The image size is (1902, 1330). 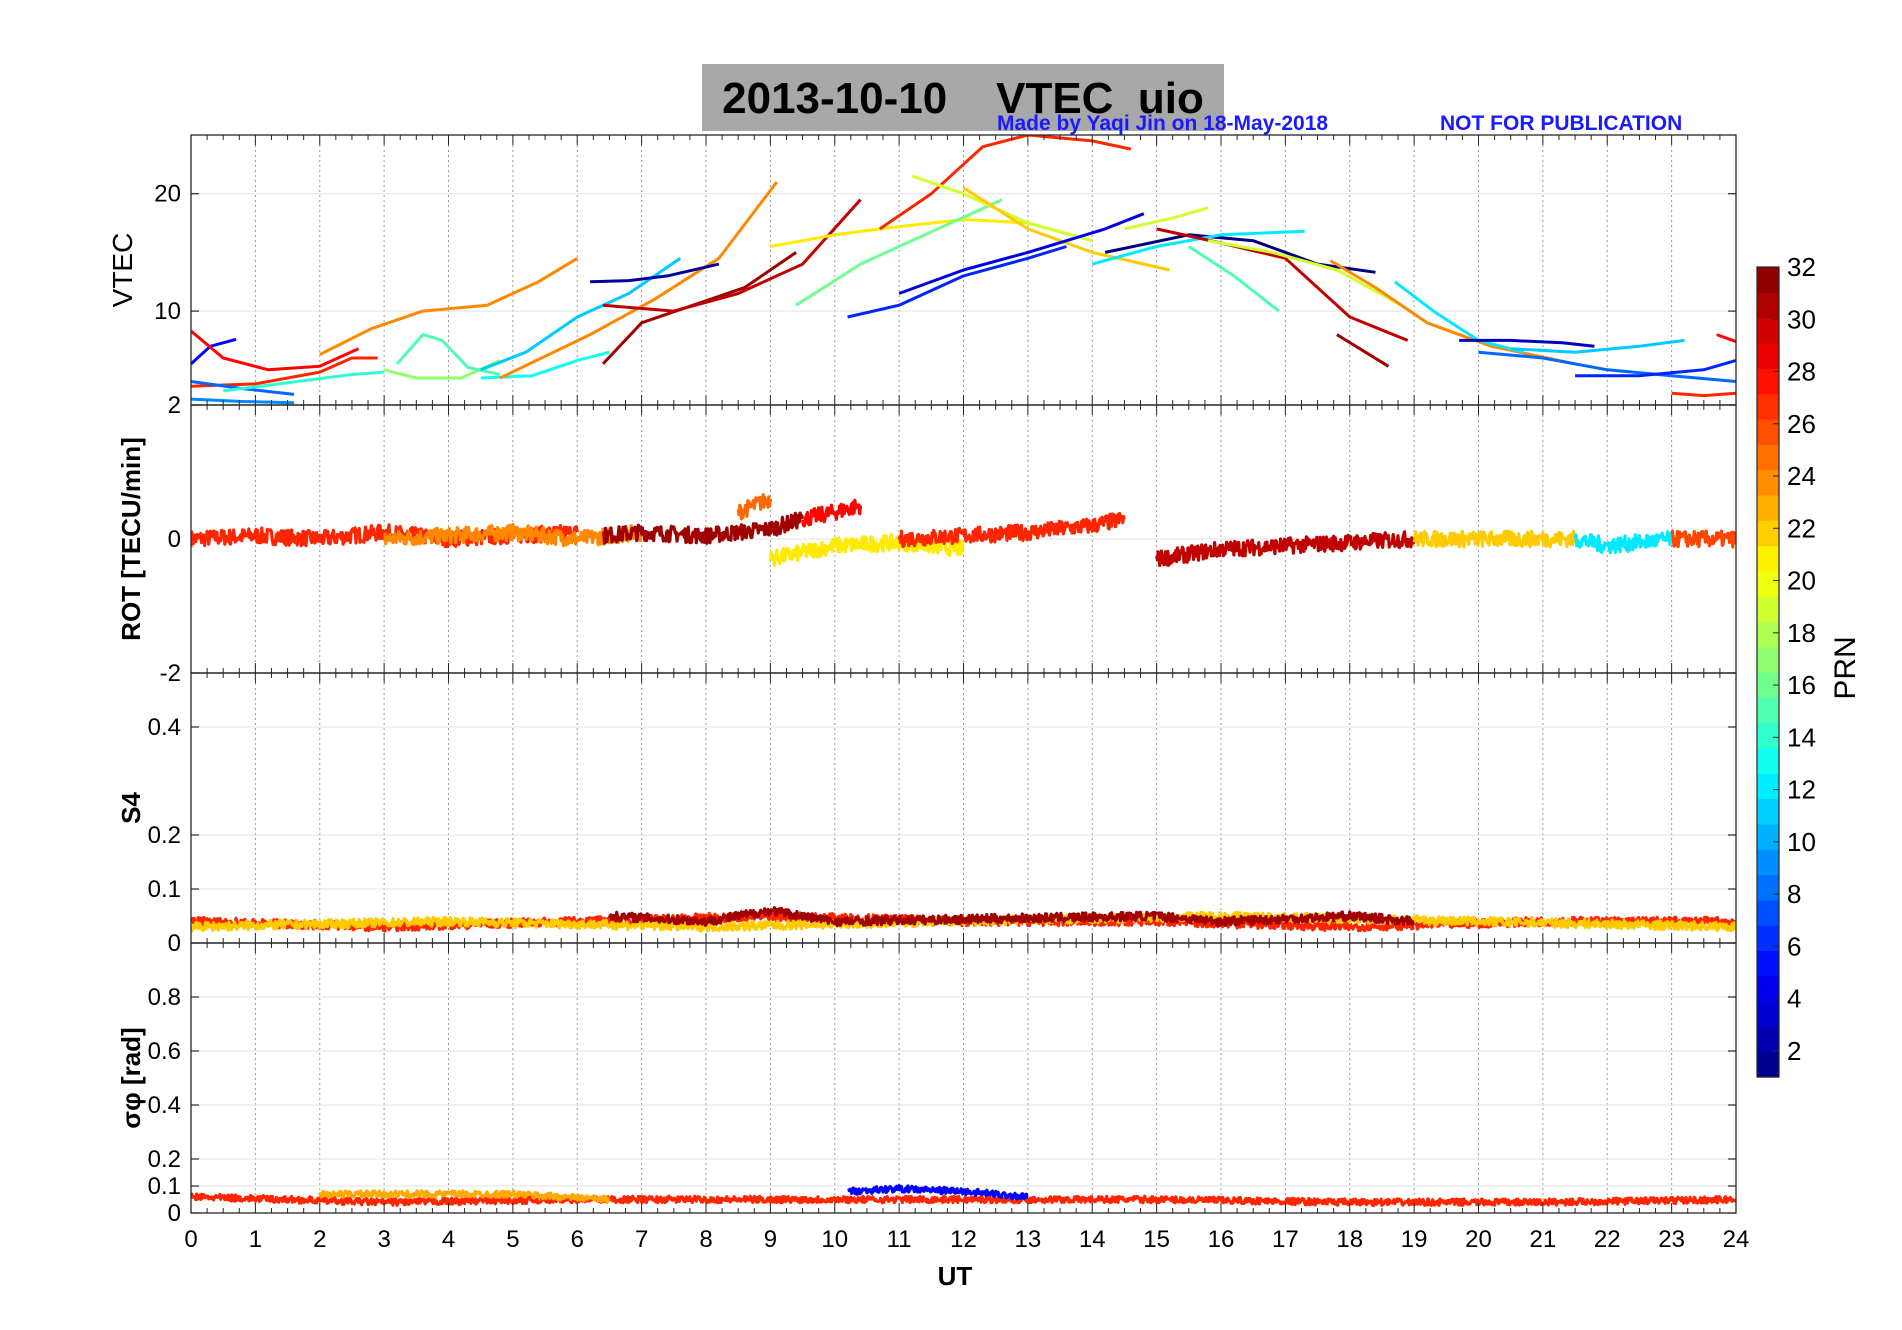 What do you see at coordinates (1801, 476) in the screenshot?
I see `colorbar-tick-label: 24` at bounding box center [1801, 476].